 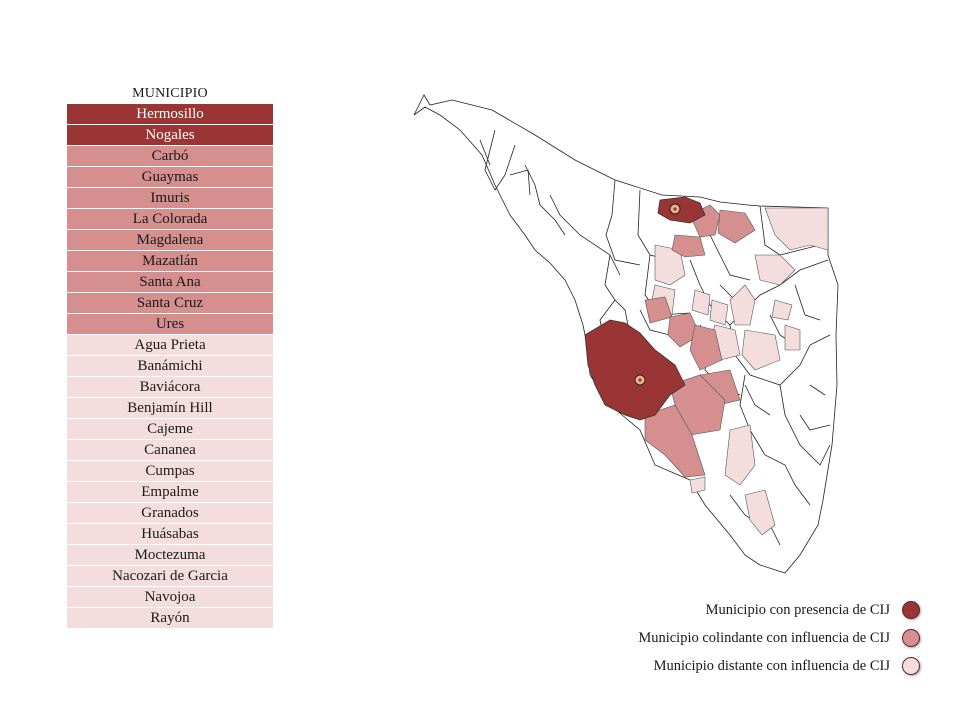 I want to click on table-row: Granados, so click(x=170, y=513).